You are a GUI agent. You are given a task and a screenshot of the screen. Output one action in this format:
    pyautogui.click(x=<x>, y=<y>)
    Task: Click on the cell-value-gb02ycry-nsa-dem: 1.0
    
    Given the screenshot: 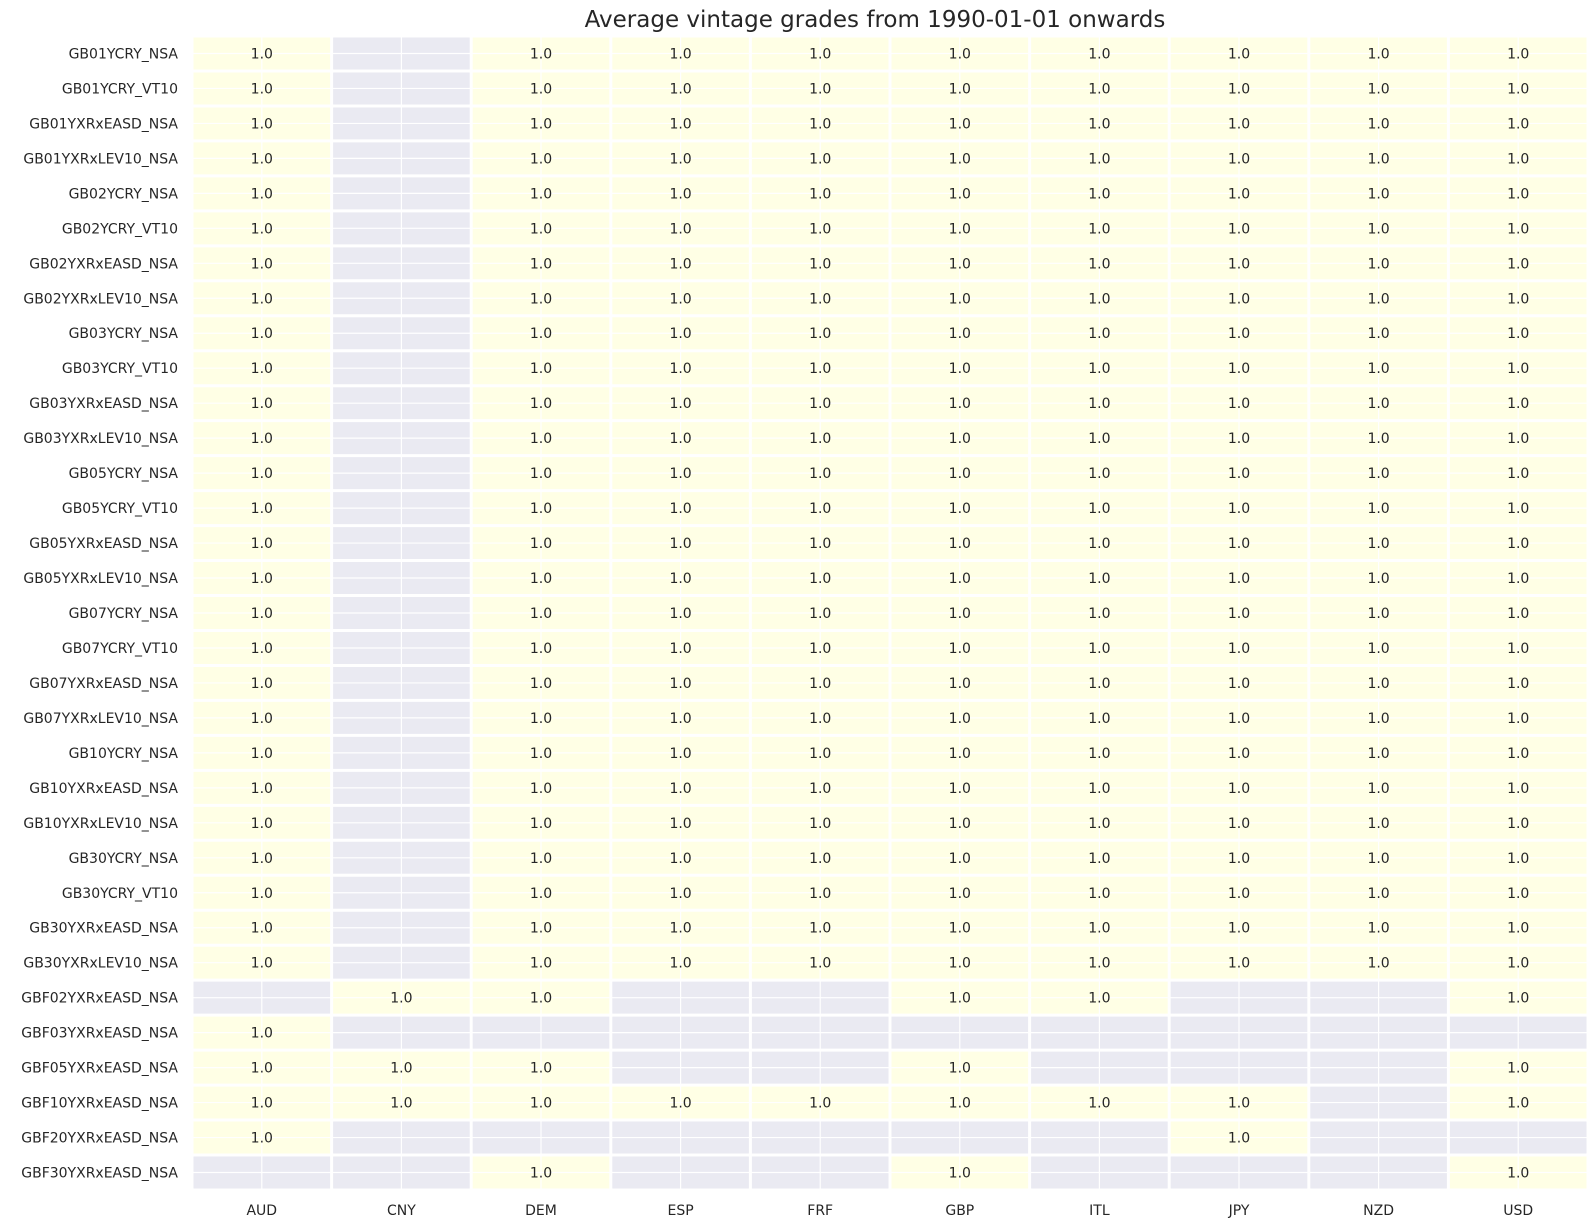 What is the action you would take?
    pyautogui.click(x=541, y=194)
    